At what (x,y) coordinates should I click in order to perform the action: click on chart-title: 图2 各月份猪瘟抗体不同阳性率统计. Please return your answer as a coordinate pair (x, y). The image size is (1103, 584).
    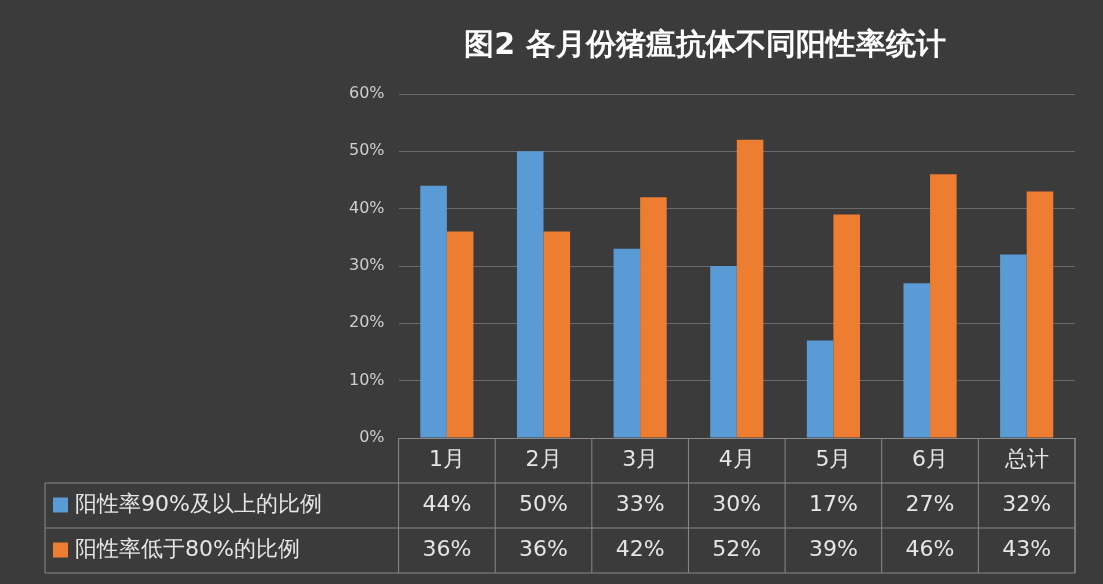
    Looking at the image, I should click on (705, 43).